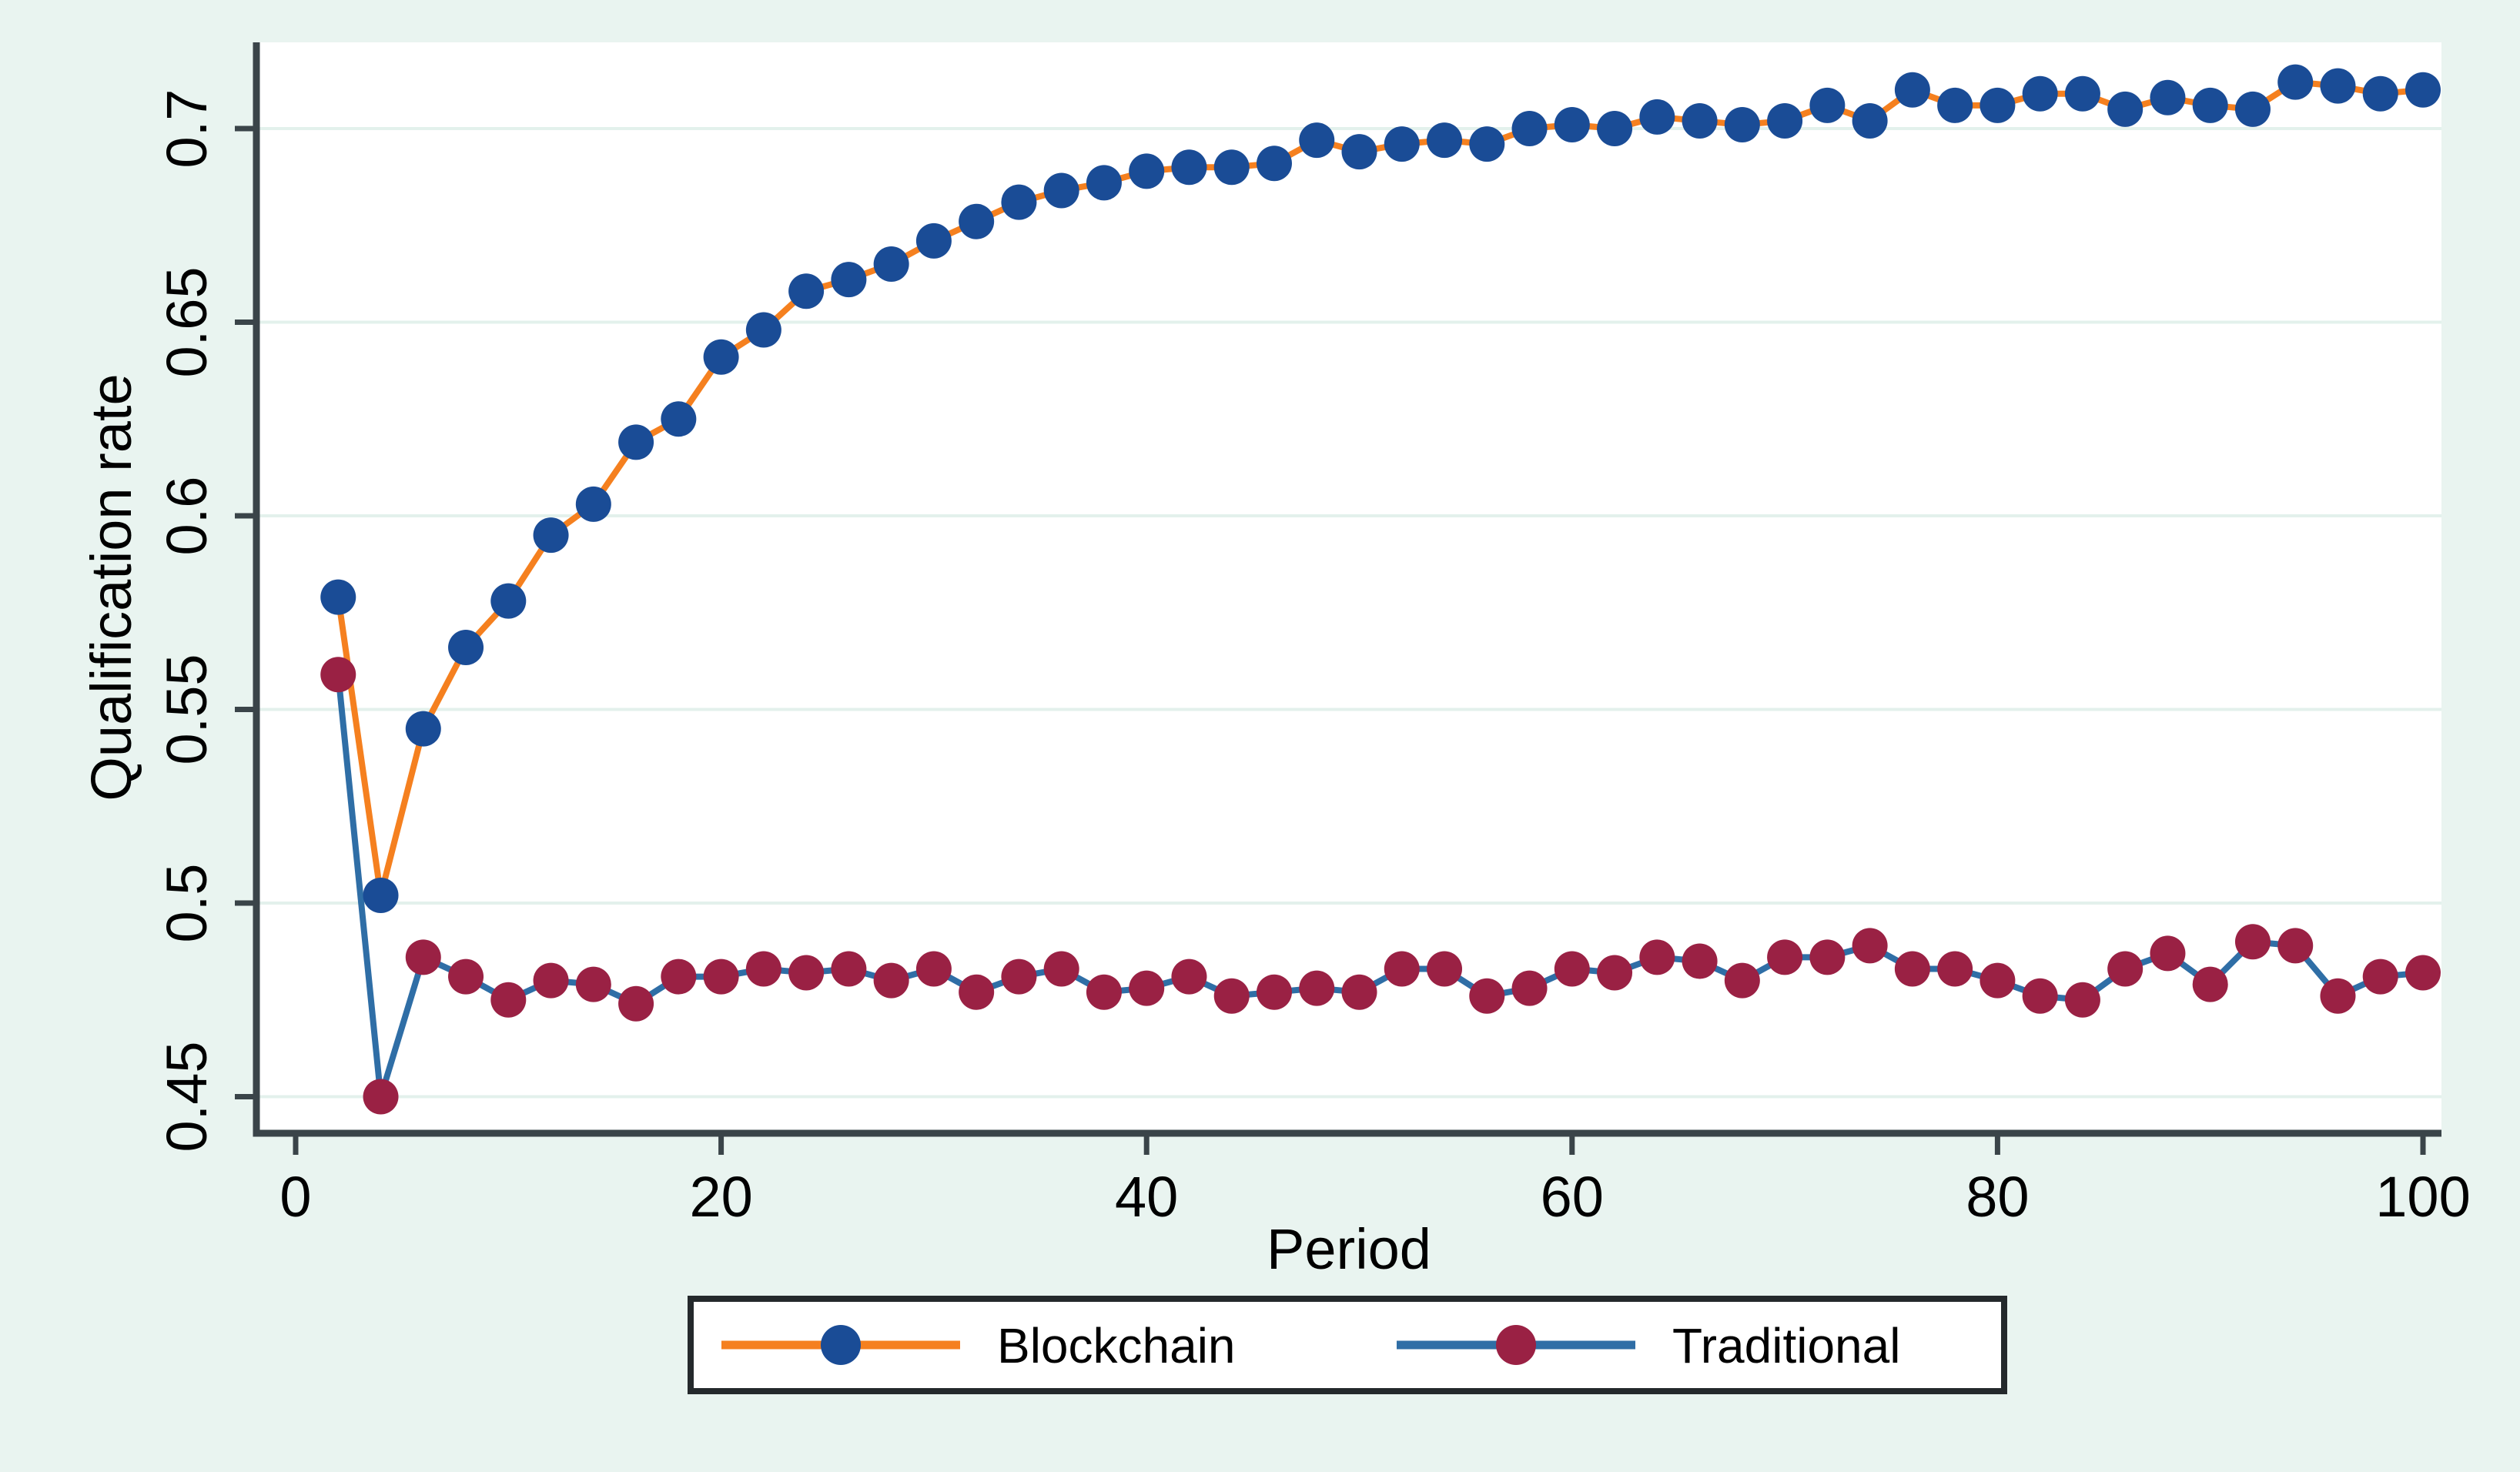 The width and height of the screenshot is (2520, 1472). I want to click on legend-traditional-label: Traditional, so click(1786, 1346).